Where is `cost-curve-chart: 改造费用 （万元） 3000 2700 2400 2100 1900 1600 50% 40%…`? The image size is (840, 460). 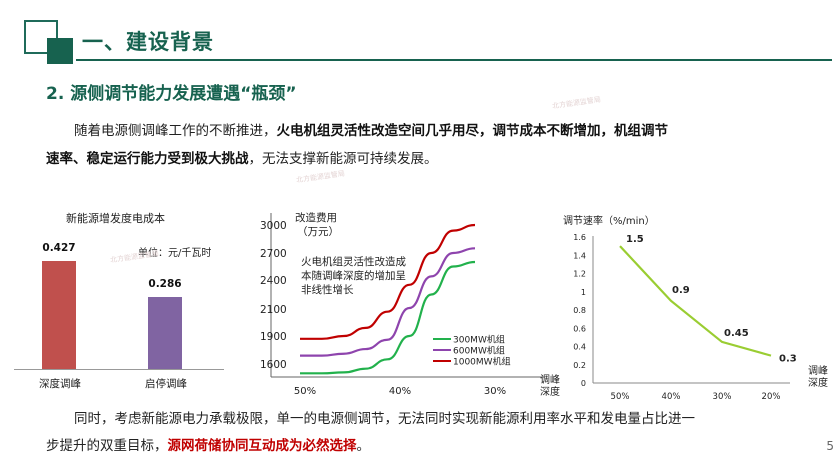
cost-curve-chart: 改造费用 （万元） 3000 2700 2400 2100 1900 1600 50% 40%… is located at coordinates (402, 303).